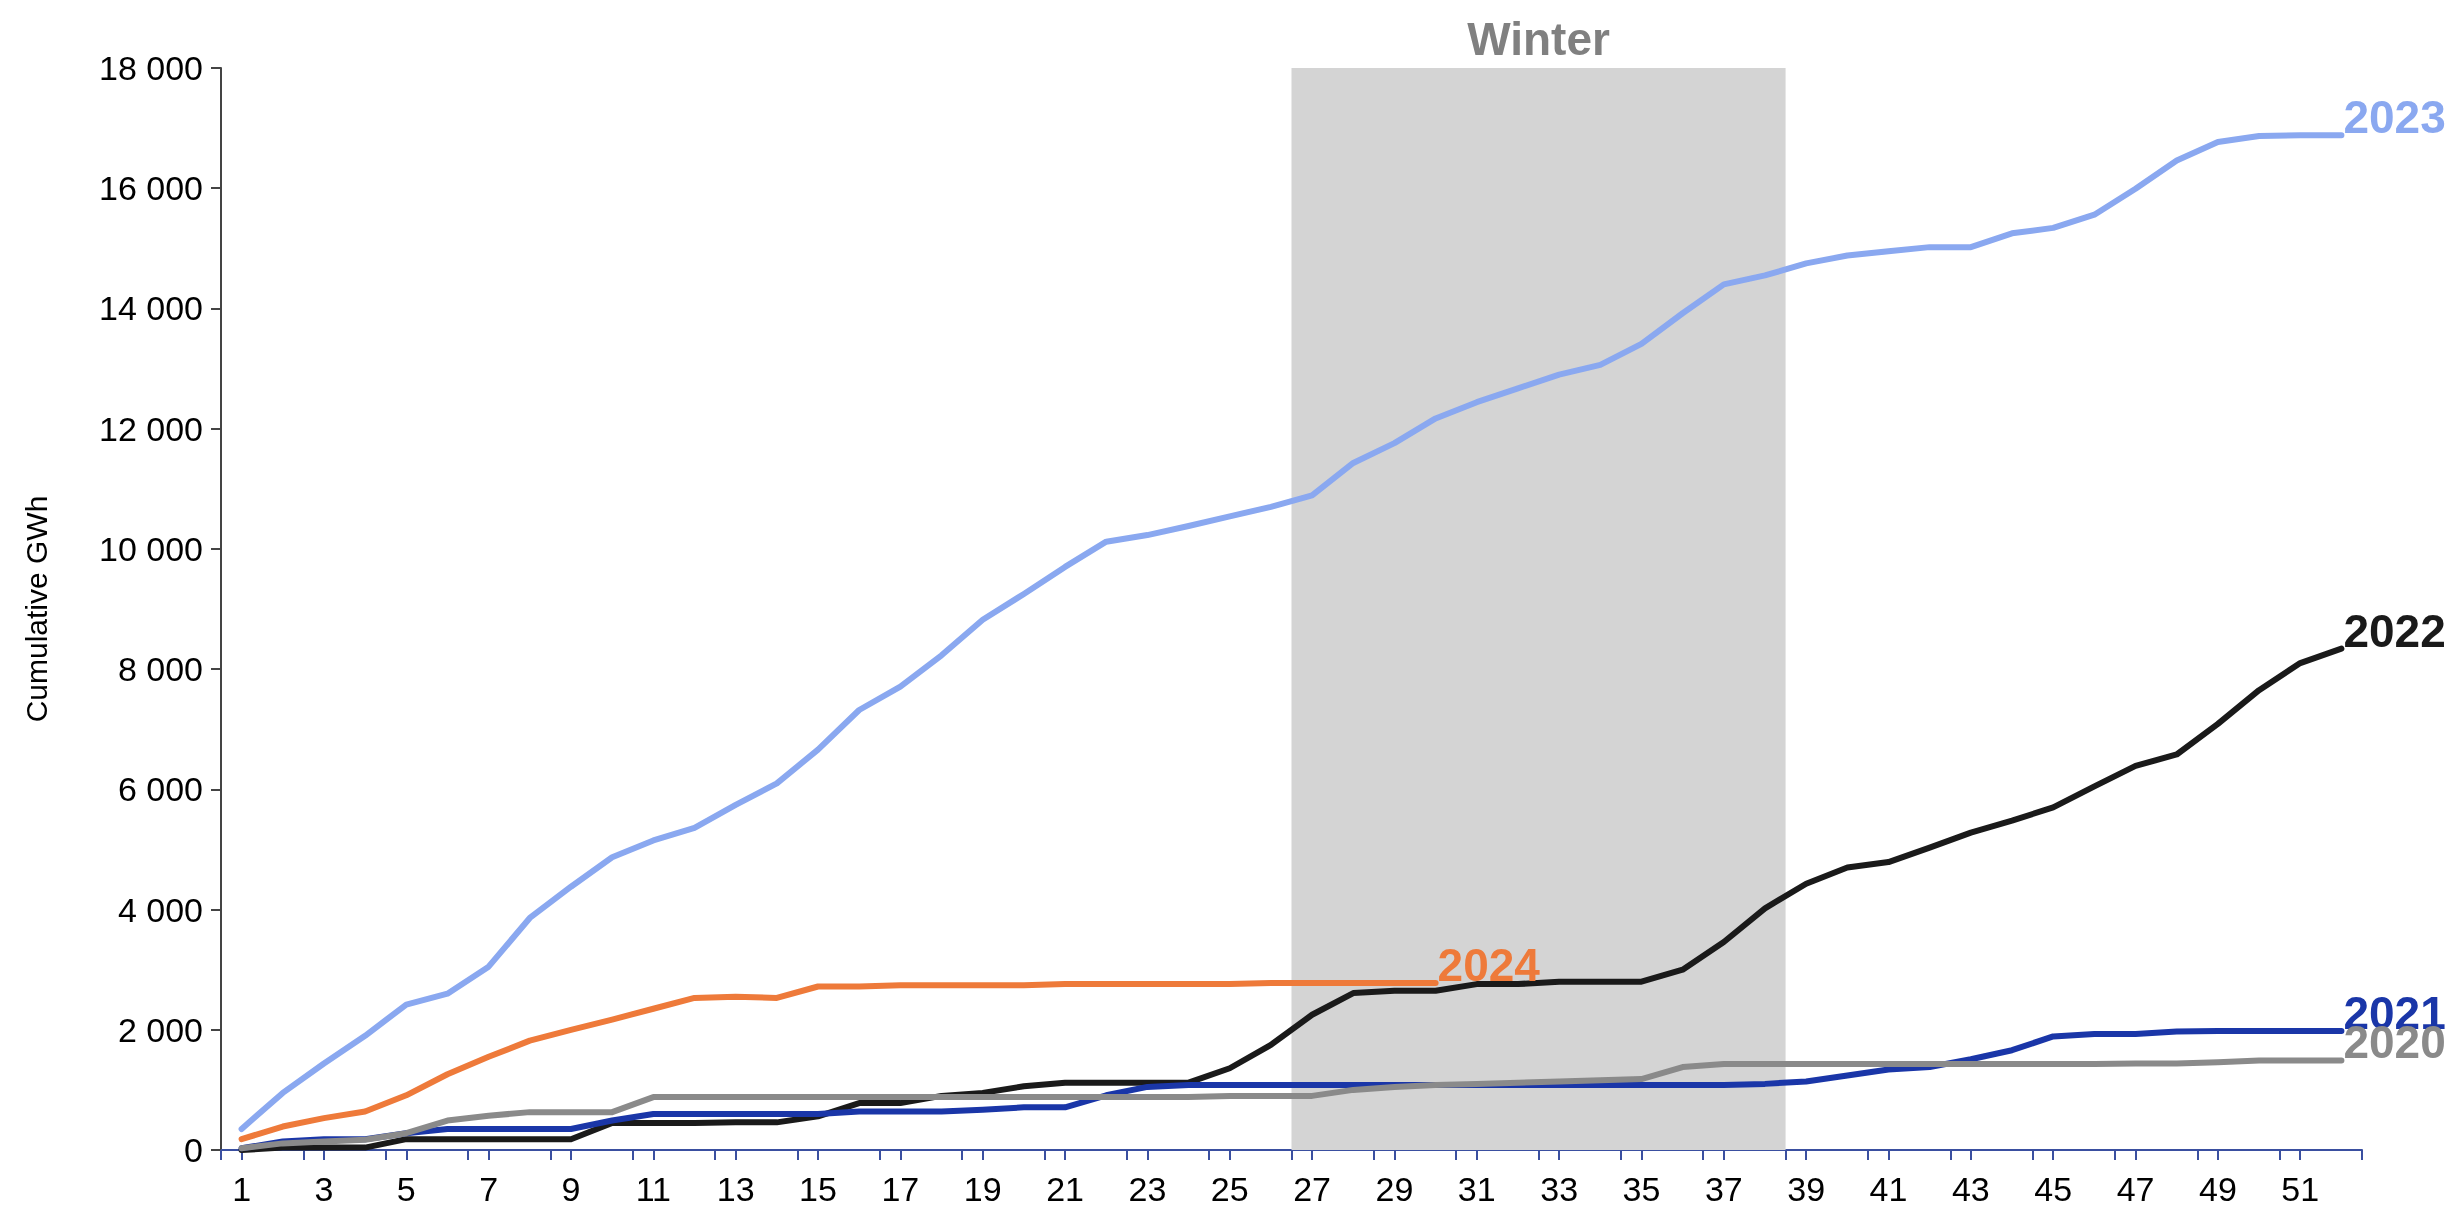 The image size is (2455, 1210). What do you see at coordinates (653, 1189) in the screenshot?
I see `x-tick-label: 11` at bounding box center [653, 1189].